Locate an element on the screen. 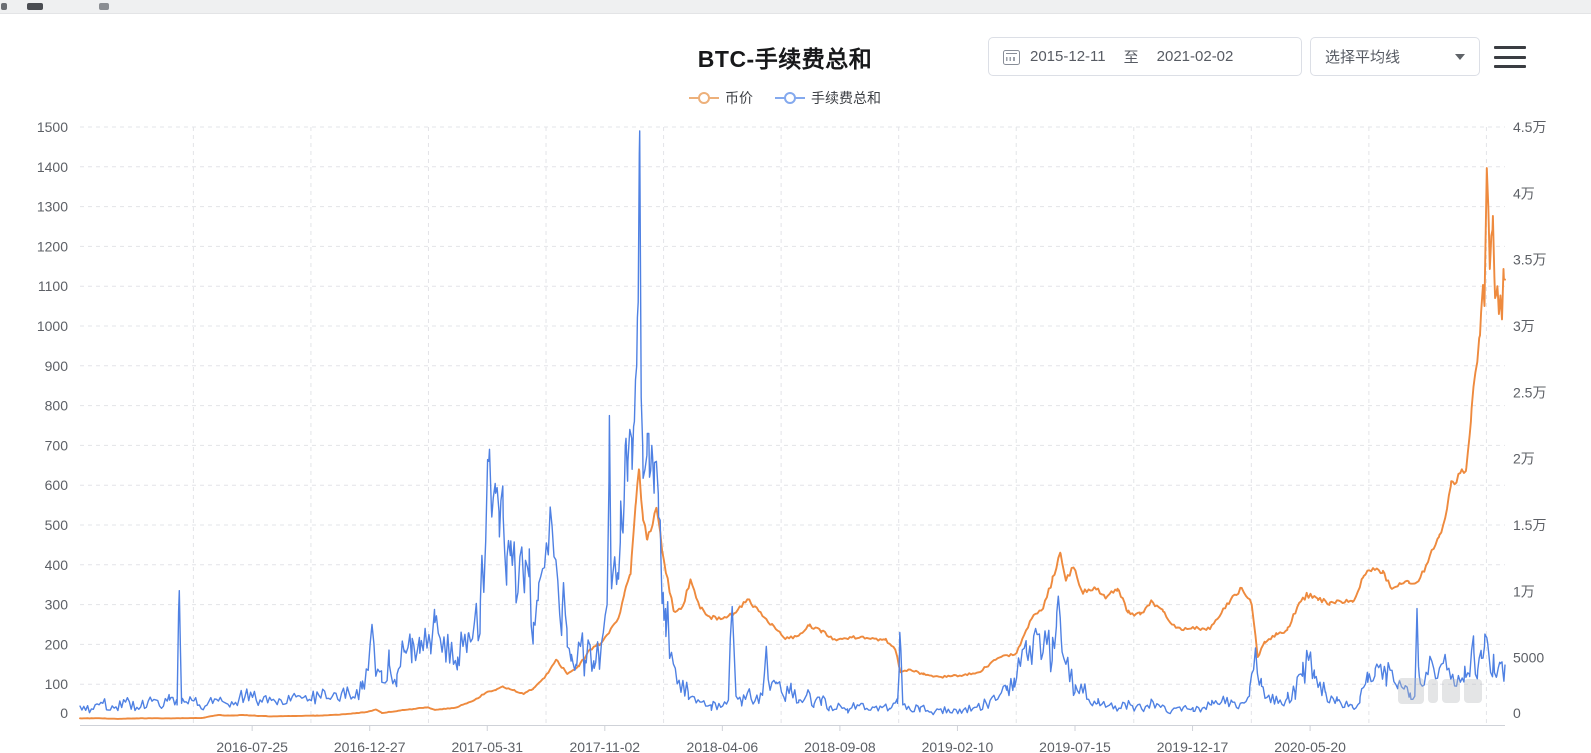 This screenshot has width=1591, height=753. legend-marker-fees-icon is located at coordinates (790, 98).